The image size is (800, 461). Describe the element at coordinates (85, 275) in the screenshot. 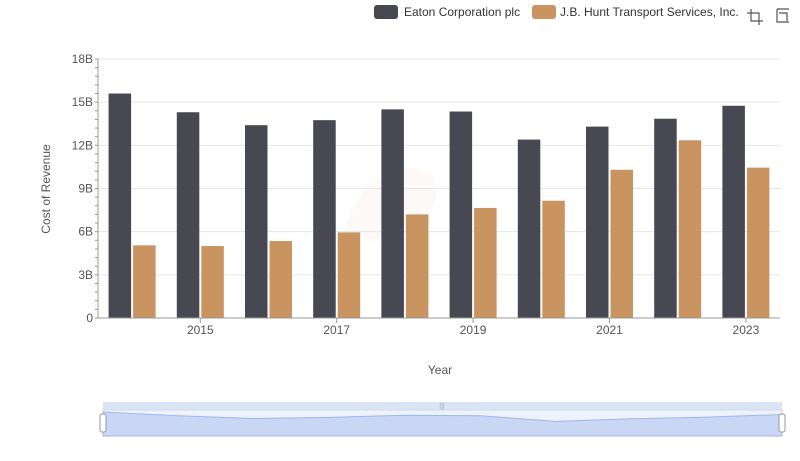

I see `y-tick-label: 3B` at that location.